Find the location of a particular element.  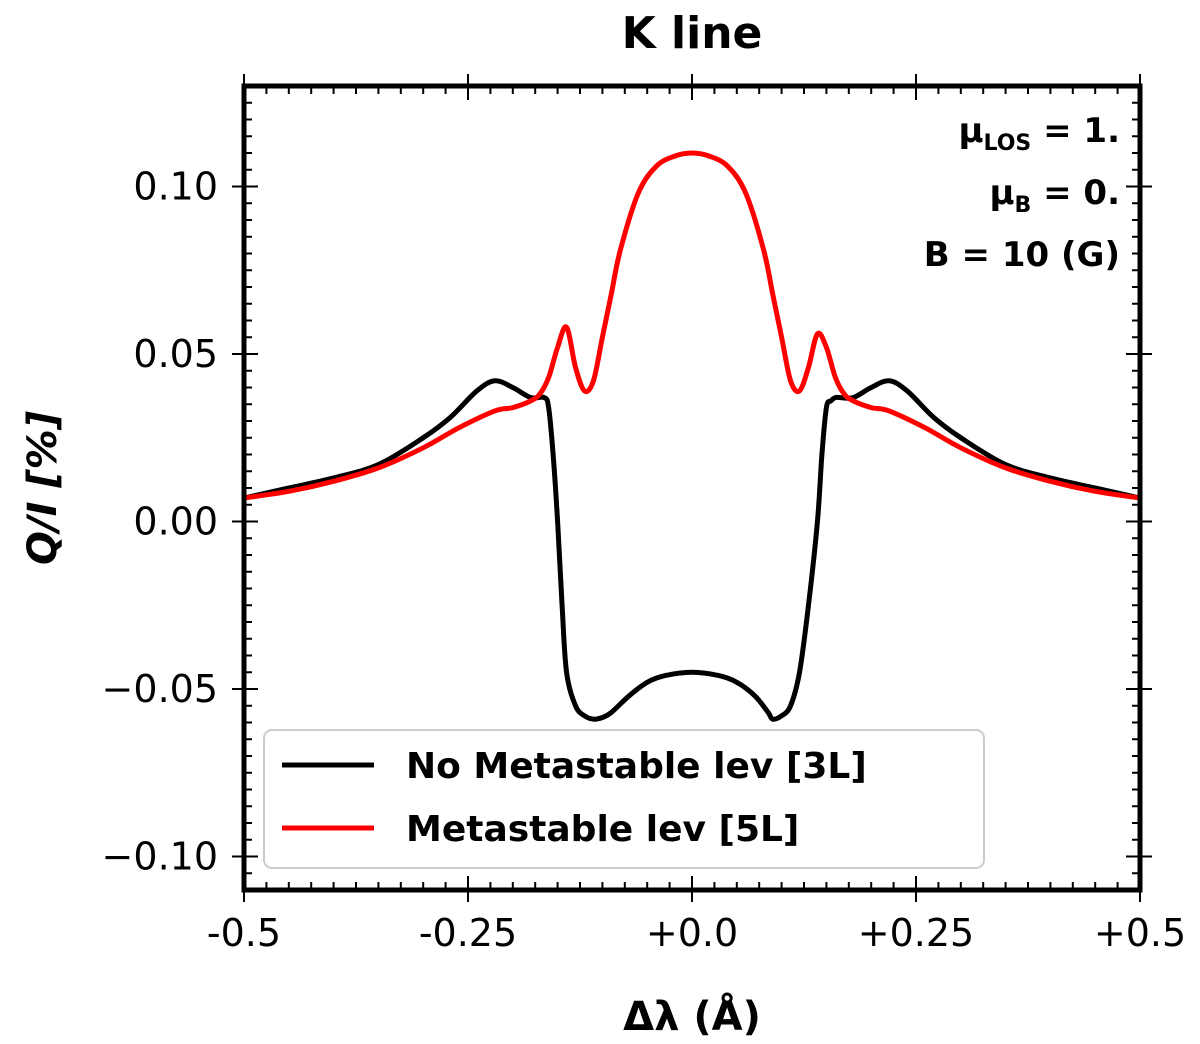

y-tick-label: −0.10 is located at coordinates (160, 857).